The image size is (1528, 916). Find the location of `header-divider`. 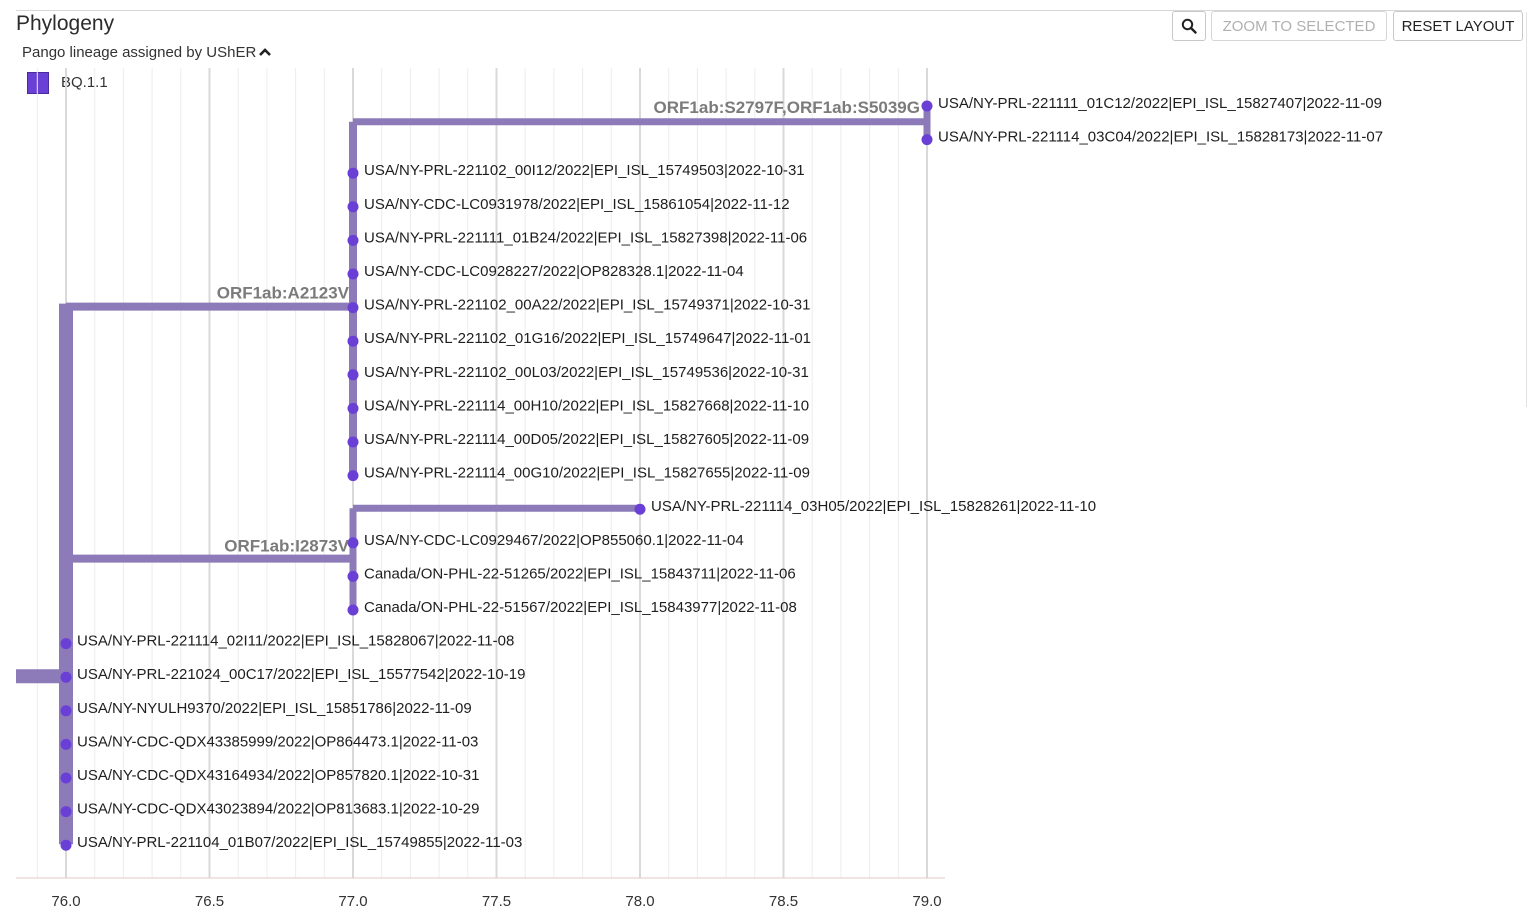

header-divider is located at coordinates (769, 10).